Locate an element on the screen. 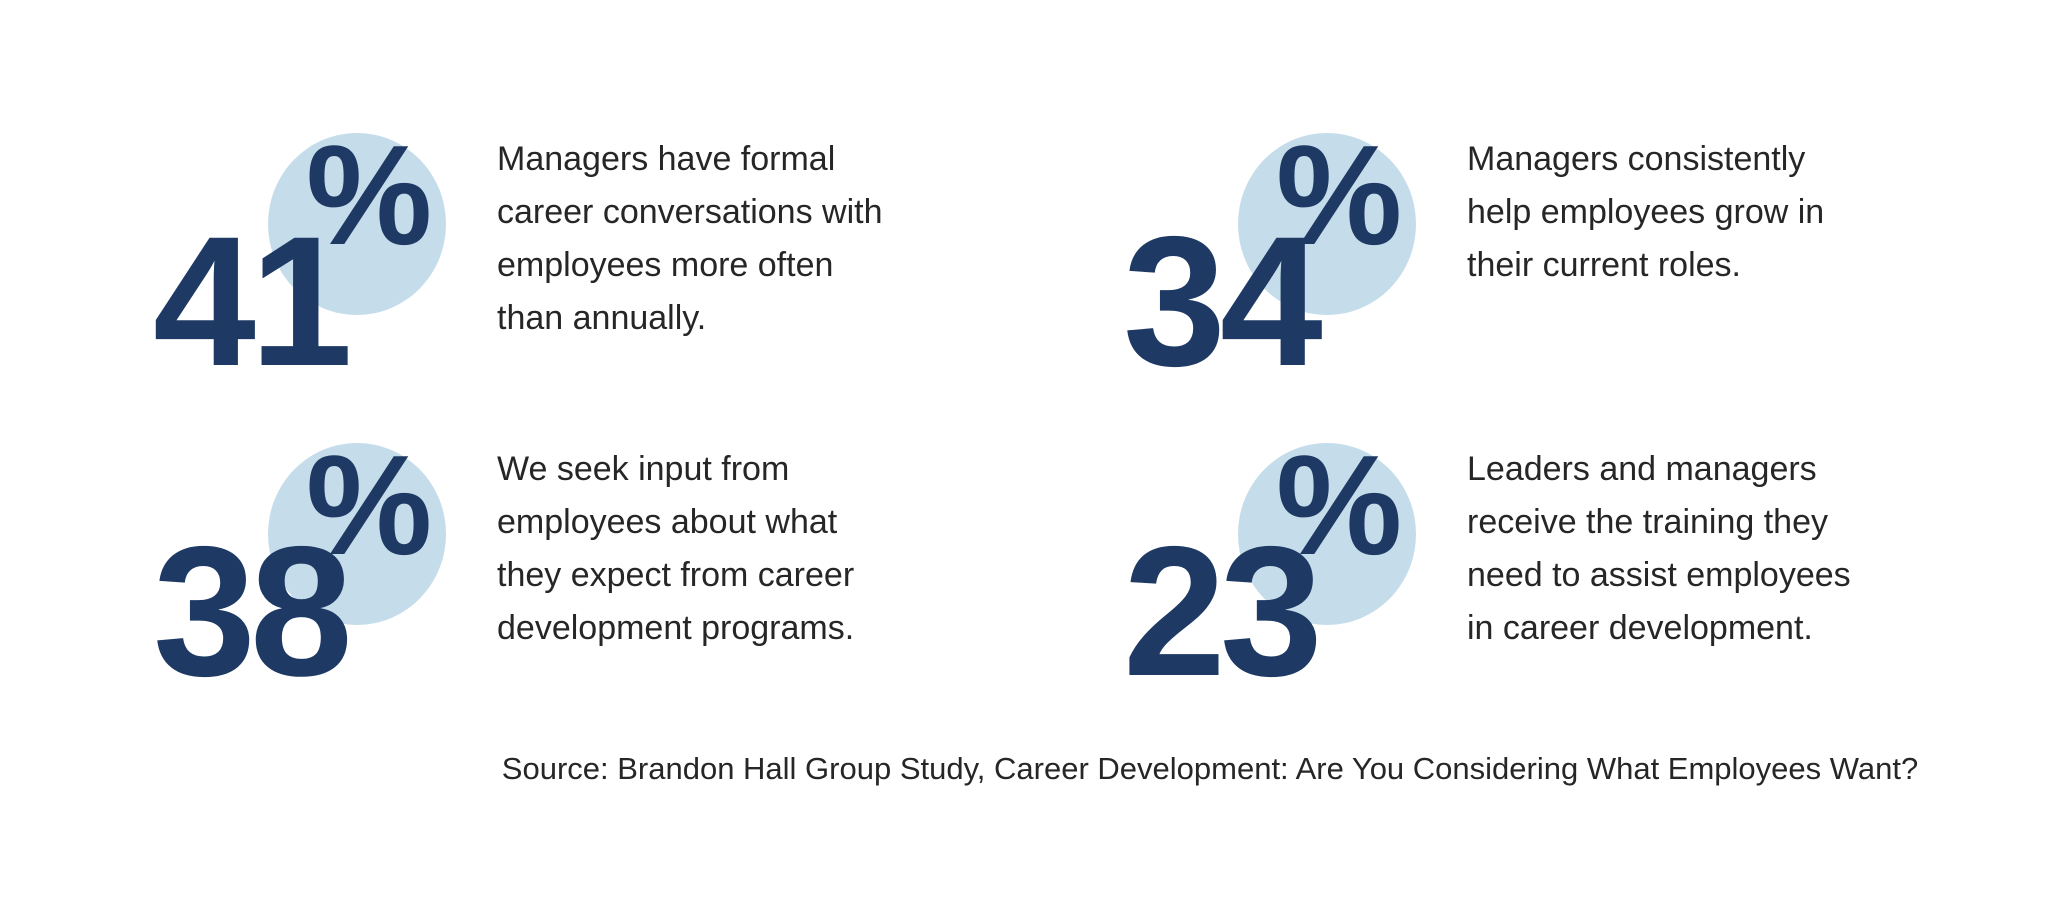  stat-description-line: in career development. is located at coordinates (1640, 628).